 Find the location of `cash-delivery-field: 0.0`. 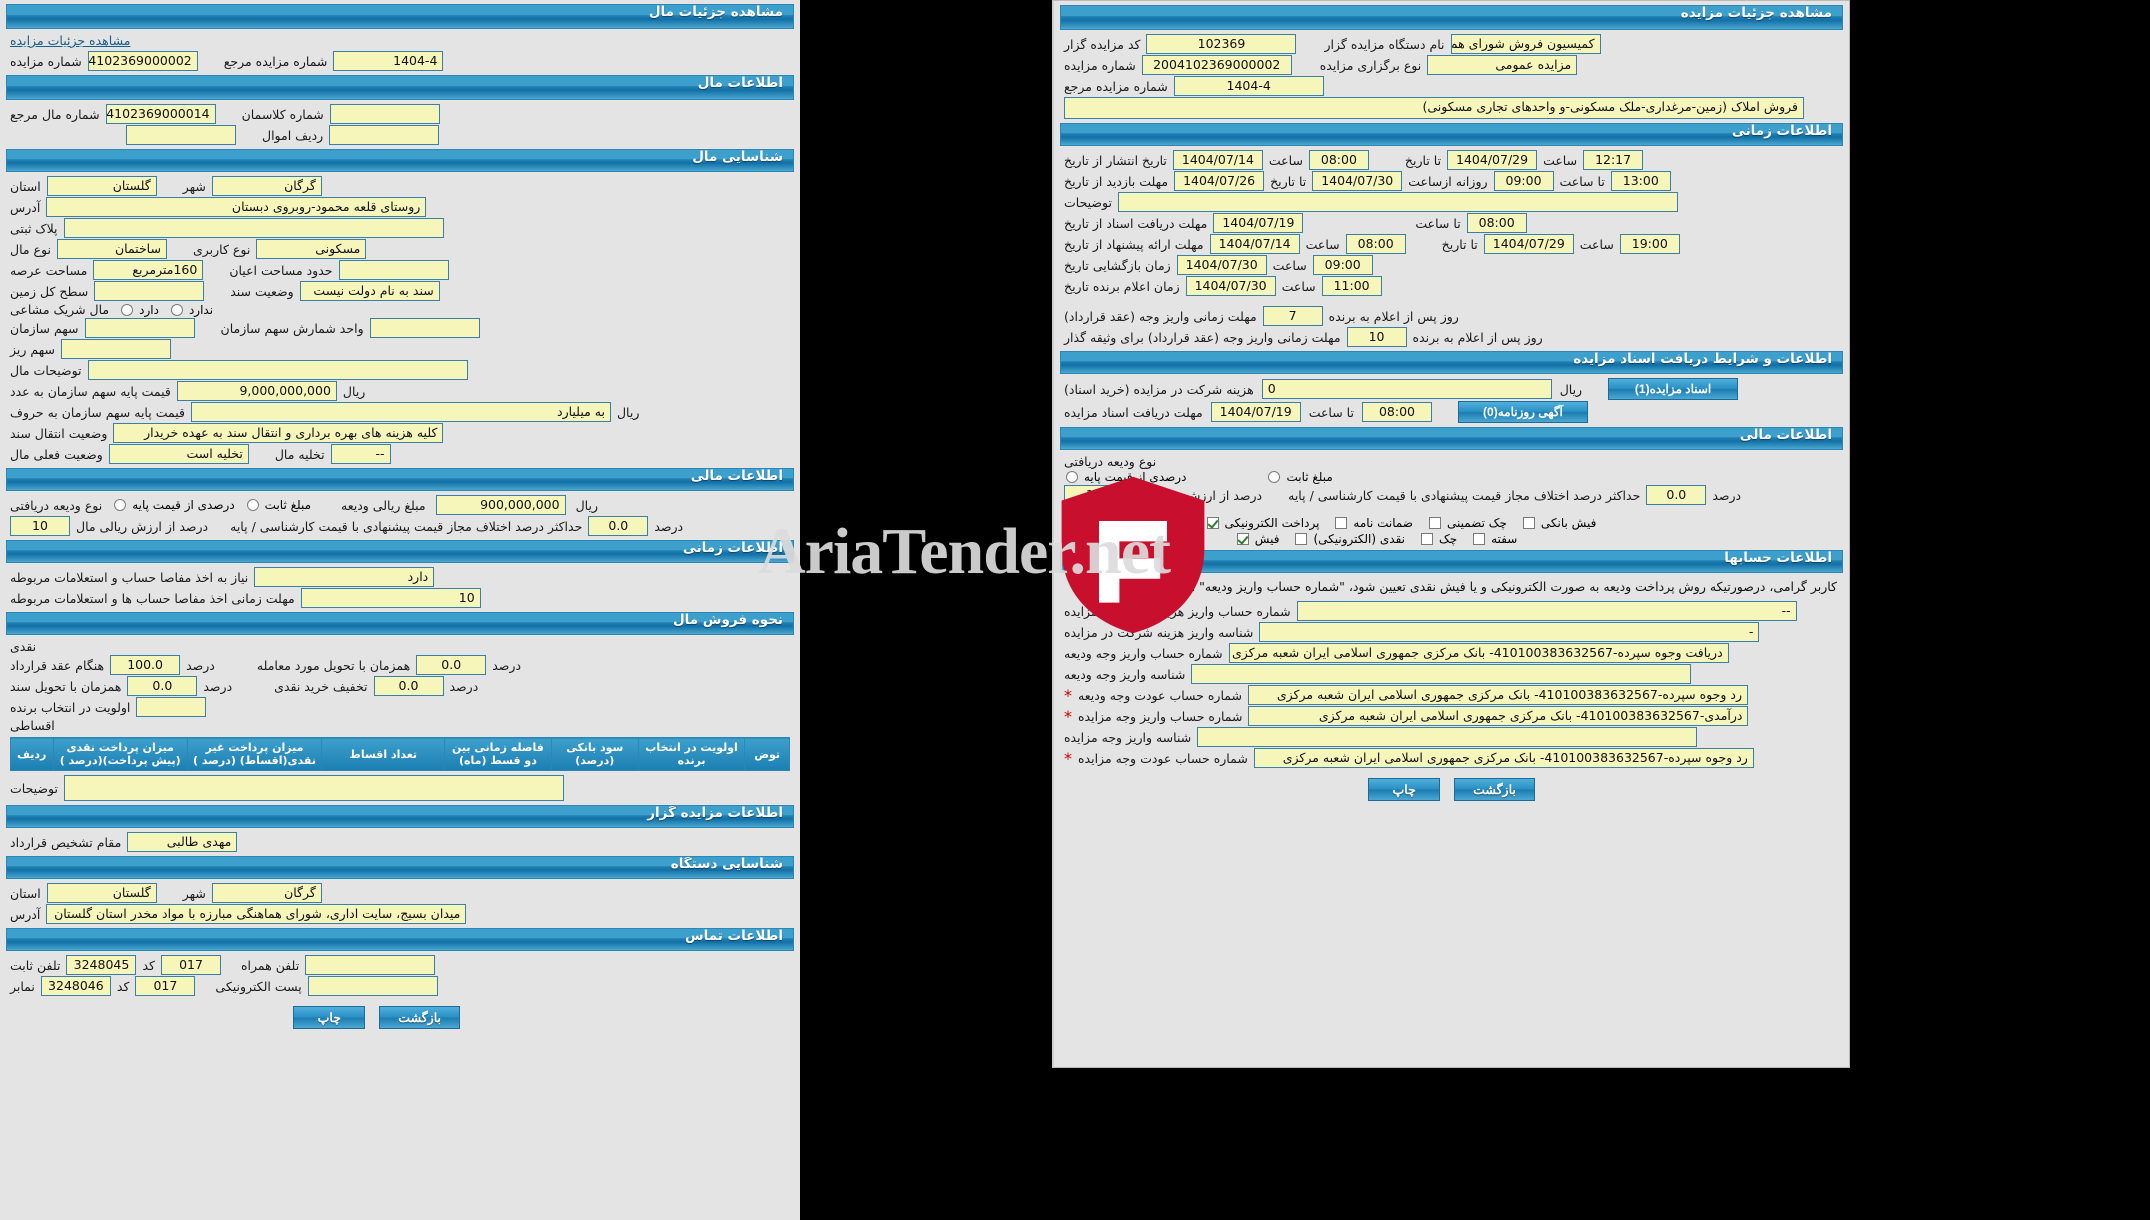

cash-delivery-field: 0.0 is located at coordinates (451, 665).